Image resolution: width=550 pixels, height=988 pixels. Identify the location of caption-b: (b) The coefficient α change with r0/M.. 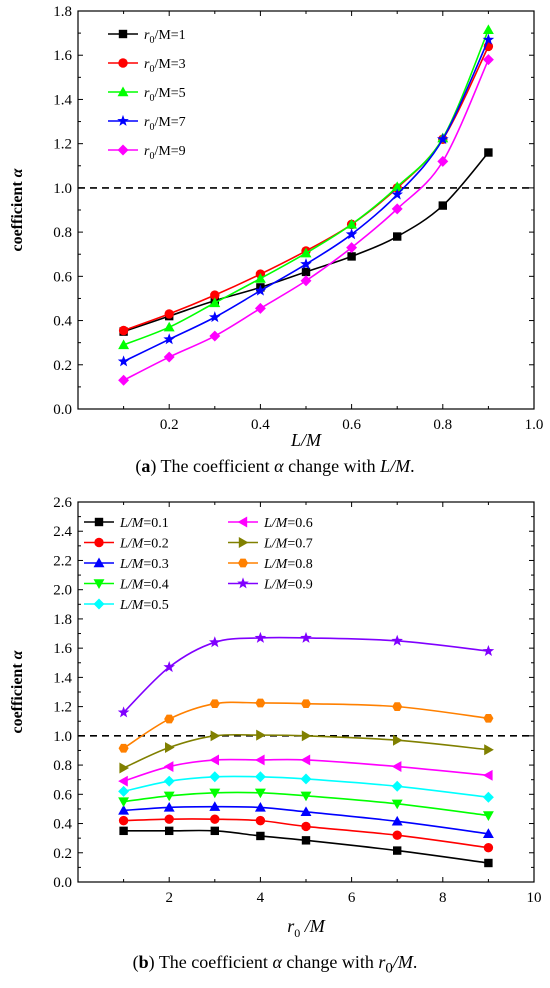
(275, 964).